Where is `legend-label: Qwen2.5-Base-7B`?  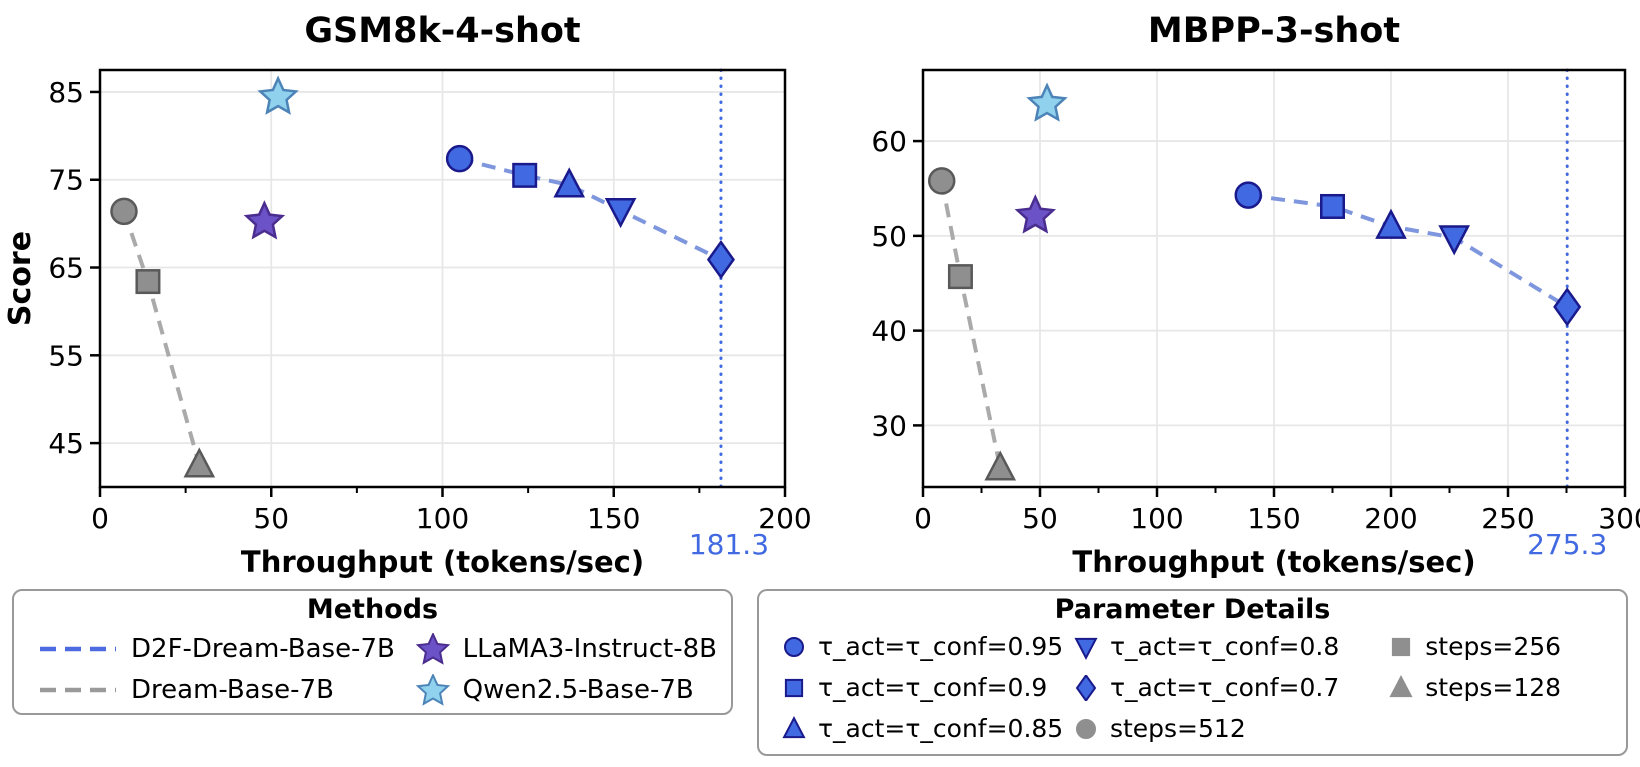
legend-label: Qwen2.5-Base-7B is located at coordinates (578, 689).